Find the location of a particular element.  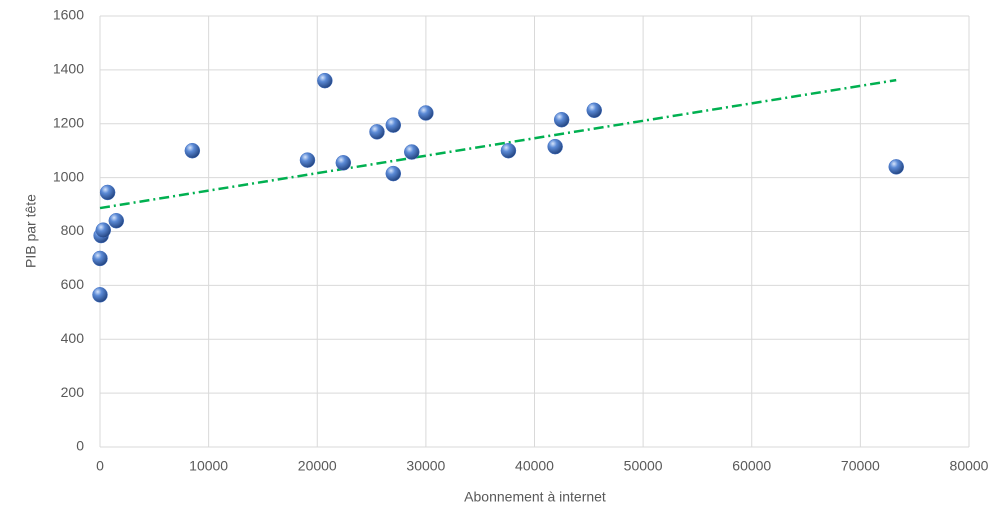

x-tick-label: 50000 is located at coordinates (643, 466).